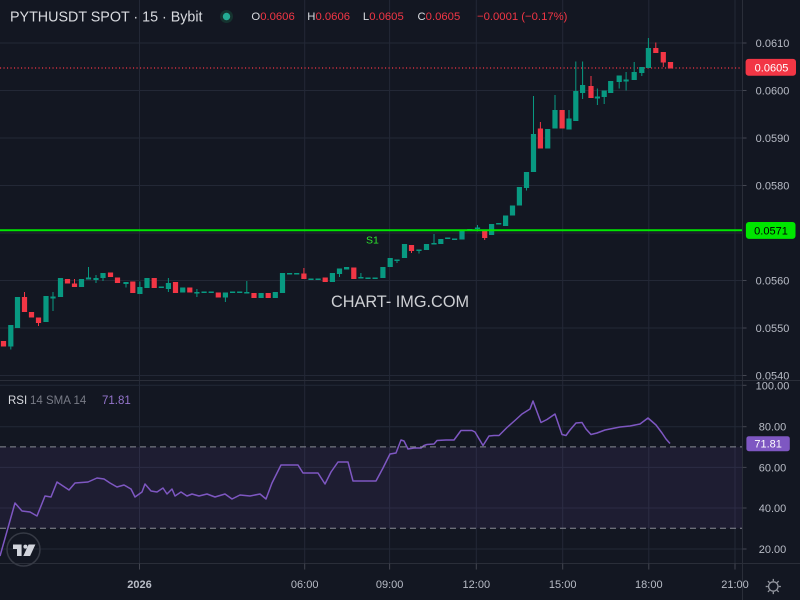 The height and width of the screenshot is (600, 800). What do you see at coordinates (768, 445) in the screenshot?
I see `svg-text: 71.81` at bounding box center [768, 445].